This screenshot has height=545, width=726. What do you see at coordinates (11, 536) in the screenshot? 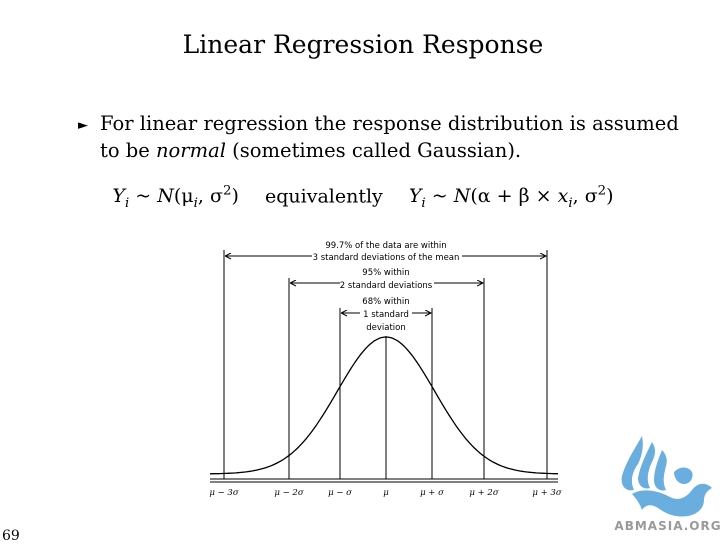
I see `page-number: 69` at bounding box center [11, 536].